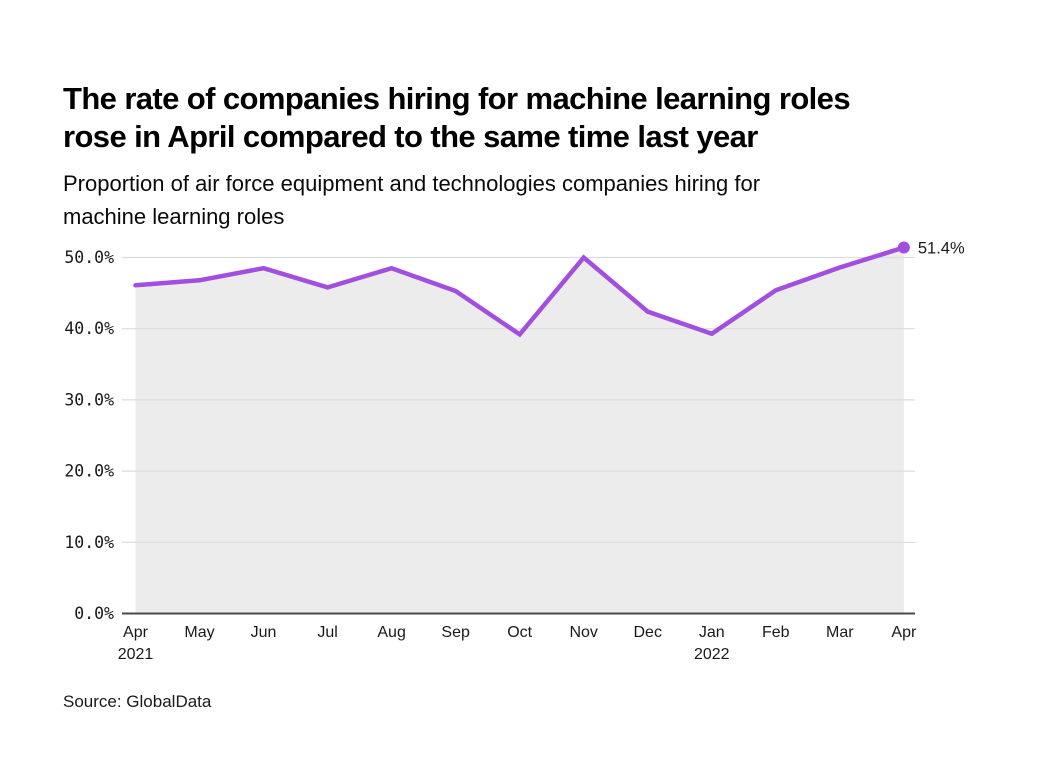 This screenshot has width=1038, height=778. Describe the element at coordinates (89, 328) in the screenshot. I see `y-tick-label: 40.0%` at that location.